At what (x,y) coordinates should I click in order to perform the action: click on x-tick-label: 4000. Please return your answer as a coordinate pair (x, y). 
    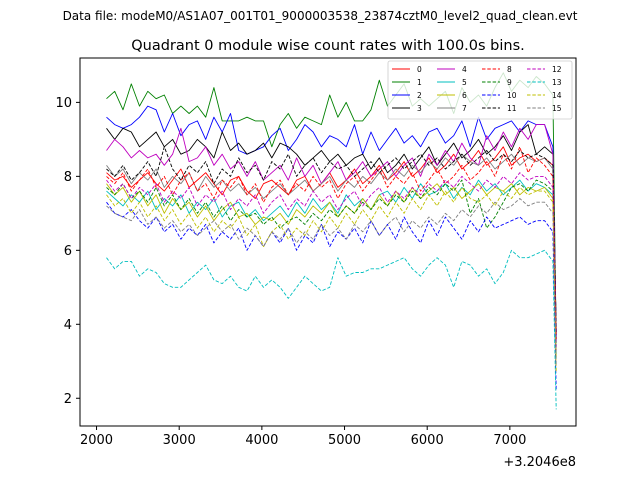
    Looking at the image, I should click on (261, 440).